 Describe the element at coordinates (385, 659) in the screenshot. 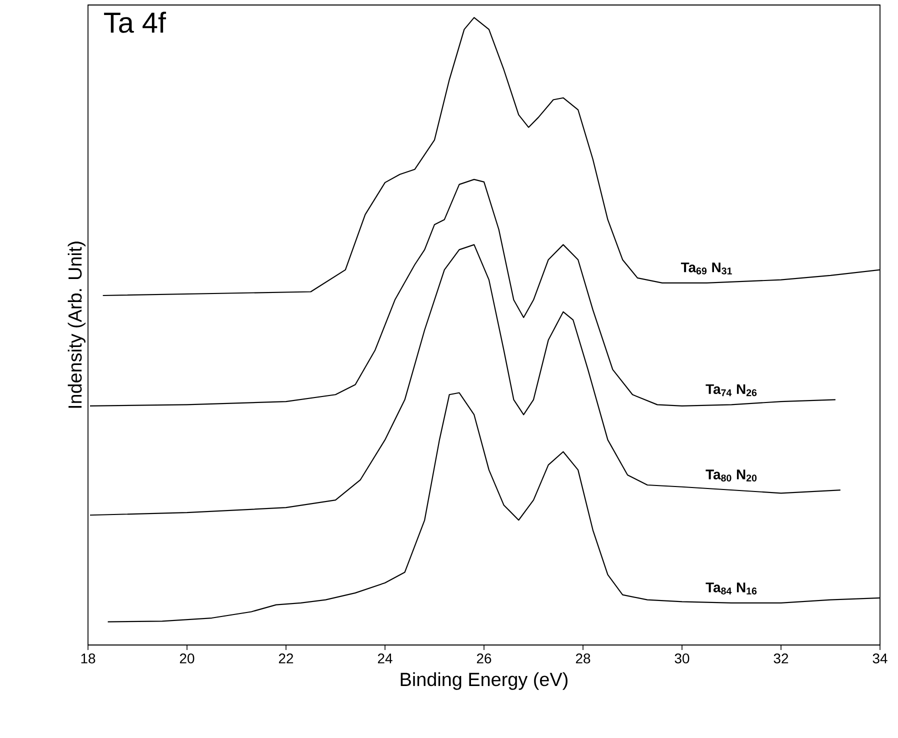

I see `x-tick-label: 24` at that location.